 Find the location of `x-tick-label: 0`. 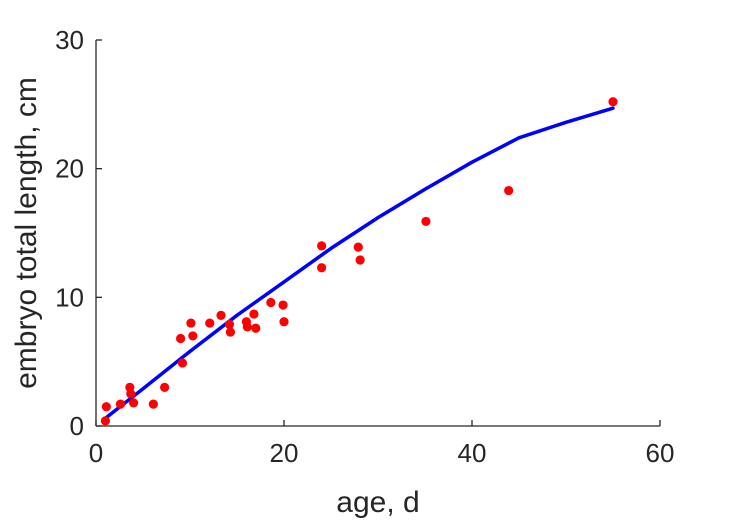

x-tick-label: 0 is located at coordinates (96, 453).